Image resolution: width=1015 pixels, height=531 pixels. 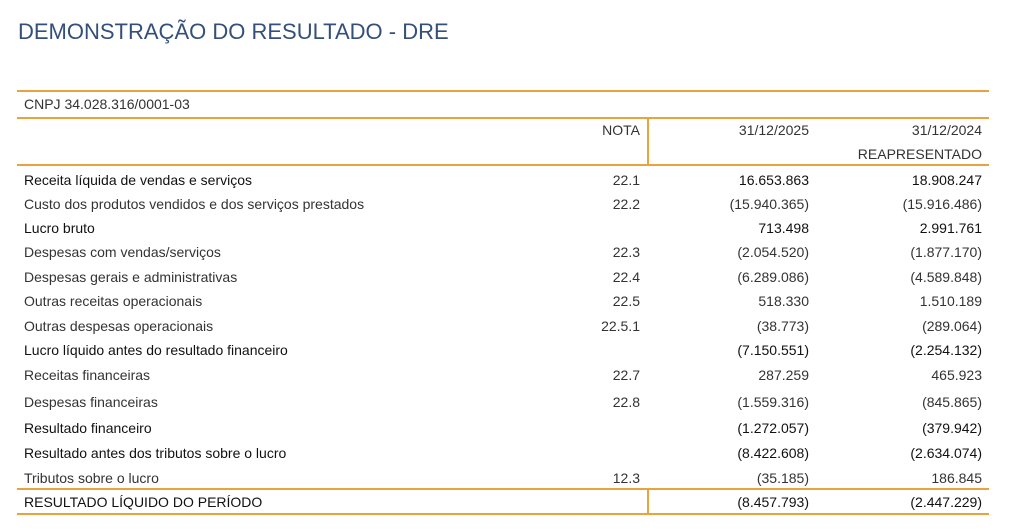 What do you see at coordinates (233, 31) in the screenshot?
I see `title: DEMONSTRAÇÃO DO RESULTADO - DRE` at bounding box center [233, 31].